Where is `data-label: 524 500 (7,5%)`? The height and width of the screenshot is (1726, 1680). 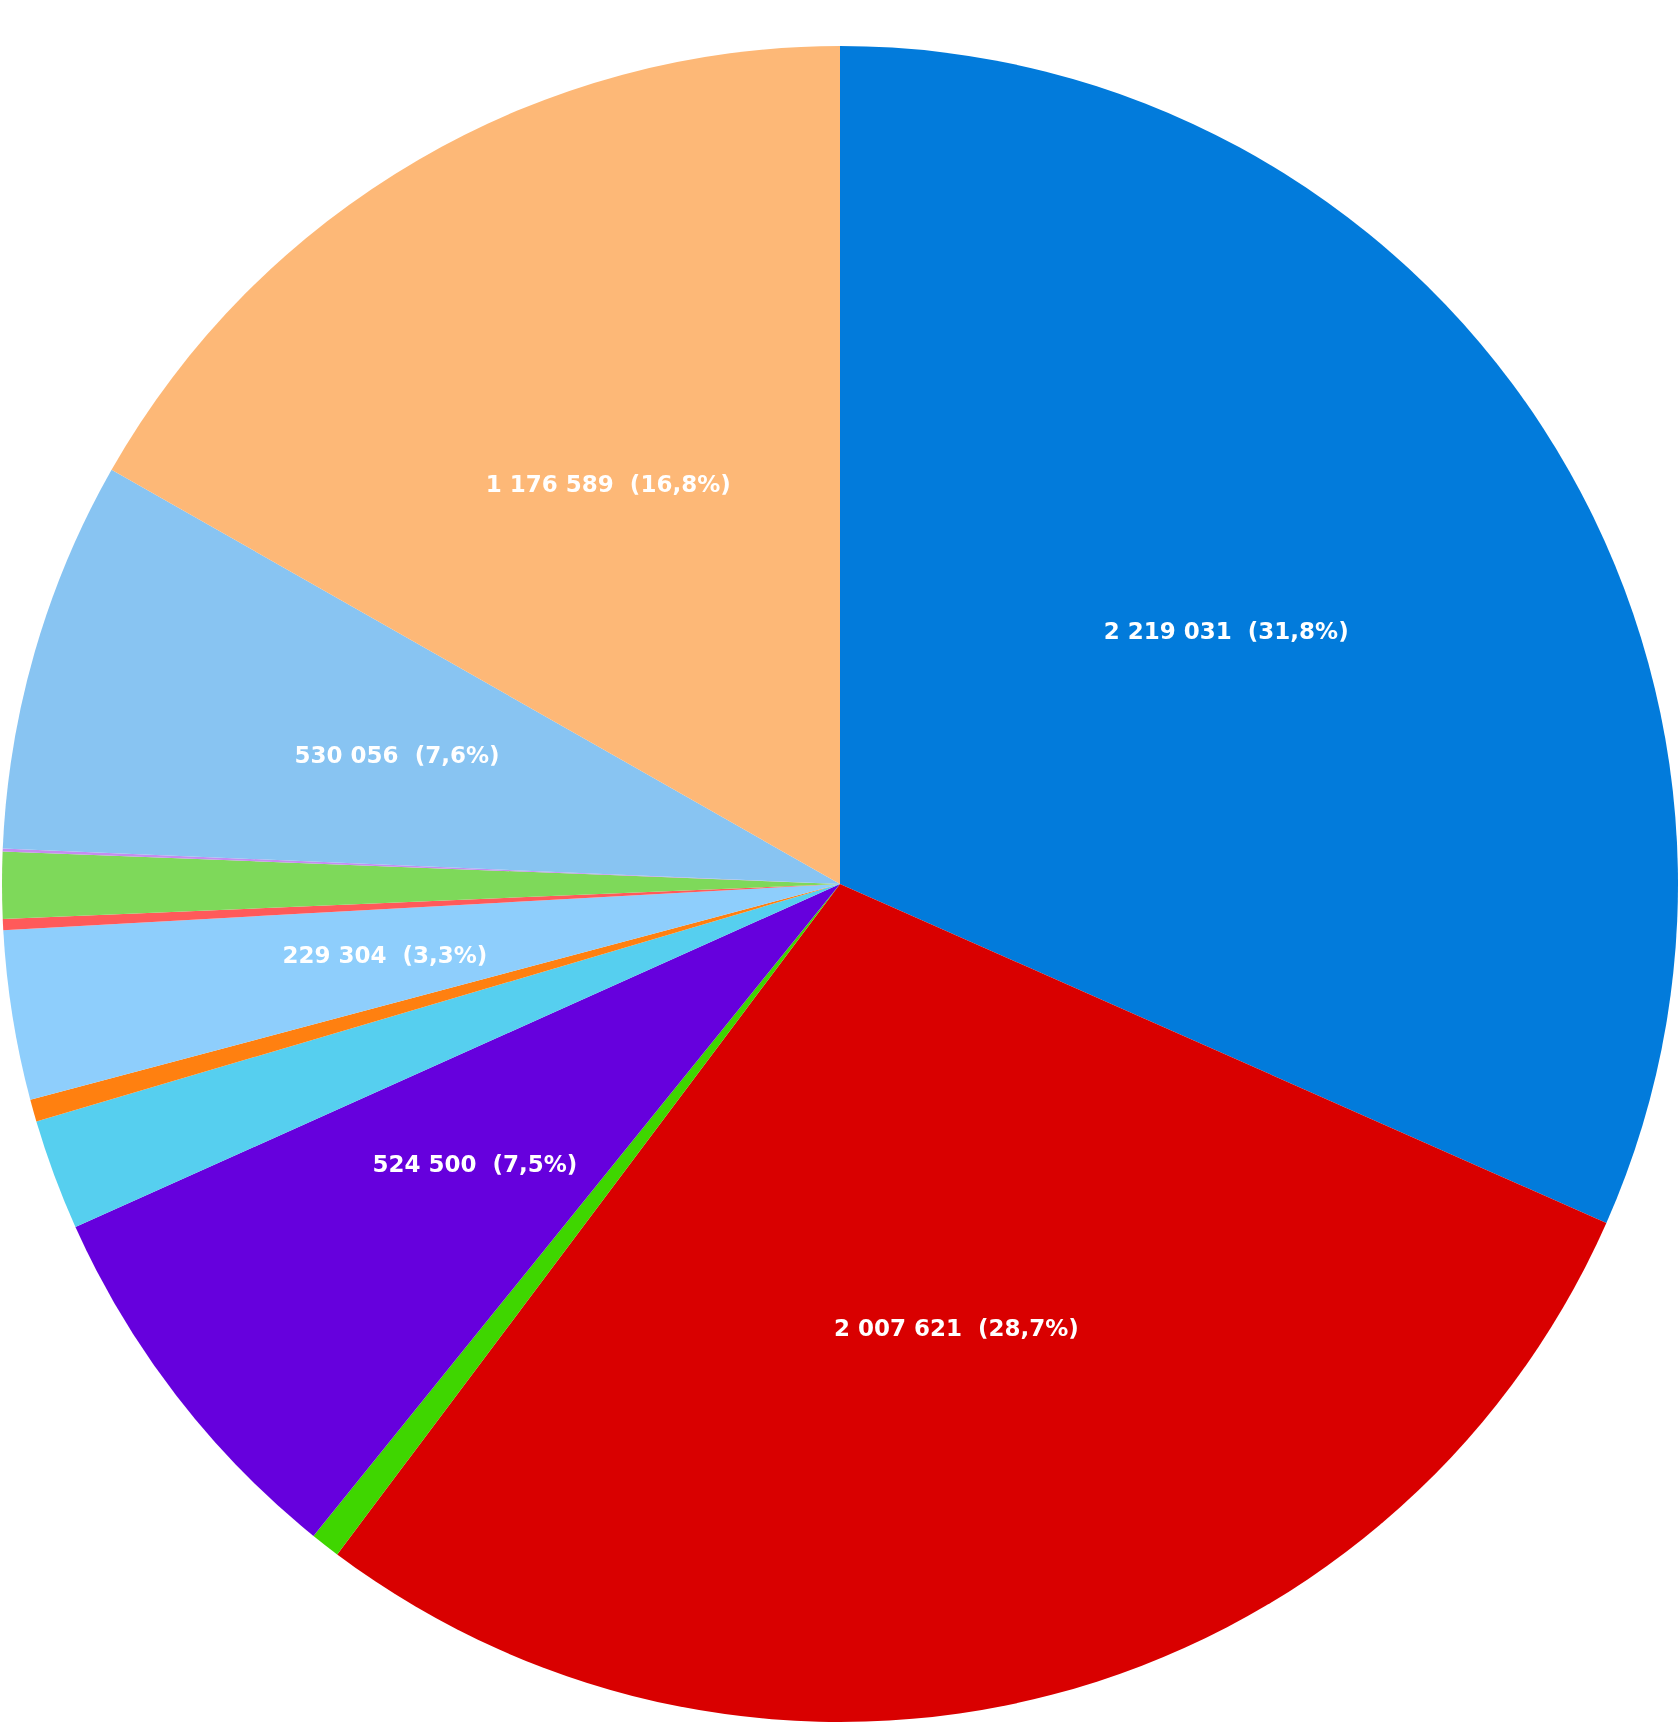 data-label: 524 500 (7,5%) is located at coordinates (475, 1163).